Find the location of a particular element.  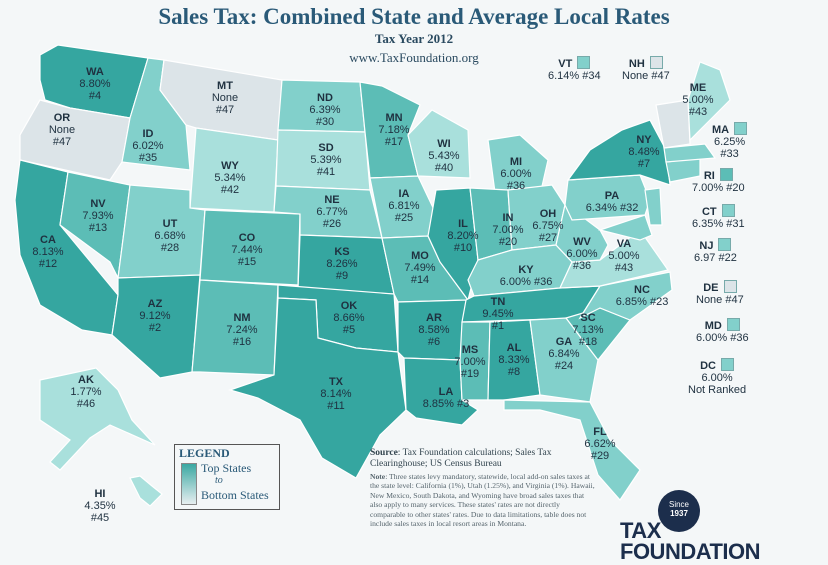

state-nv is located at coordinates (95, 226).